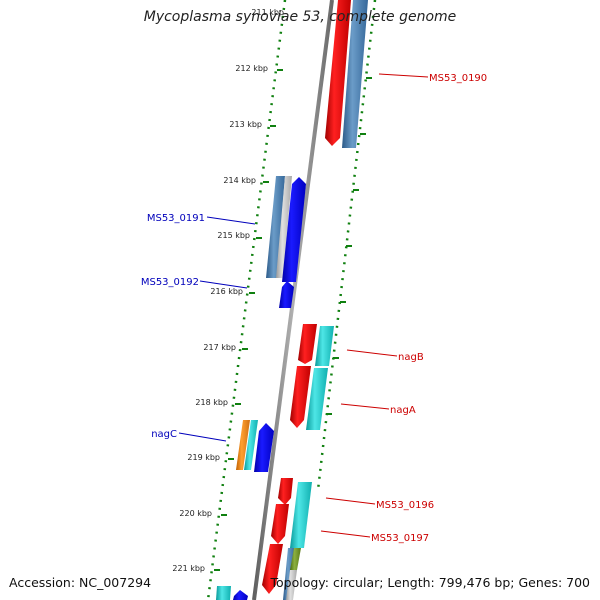 This screenshot has width=600, height=600. Describe the element at coordinates (239, 180) in the screenshot. I see `tick-label: 214 kbp` at that location.